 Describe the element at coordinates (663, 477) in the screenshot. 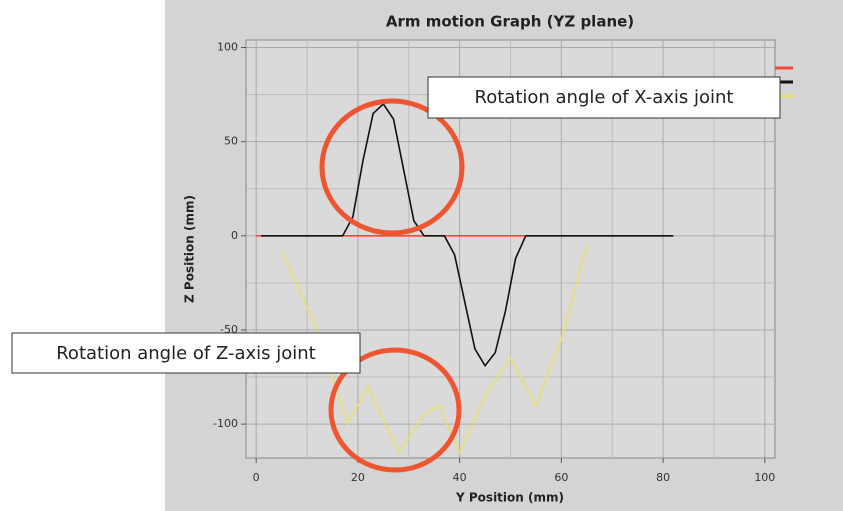

I see `x-tick-label: 80` at that location.